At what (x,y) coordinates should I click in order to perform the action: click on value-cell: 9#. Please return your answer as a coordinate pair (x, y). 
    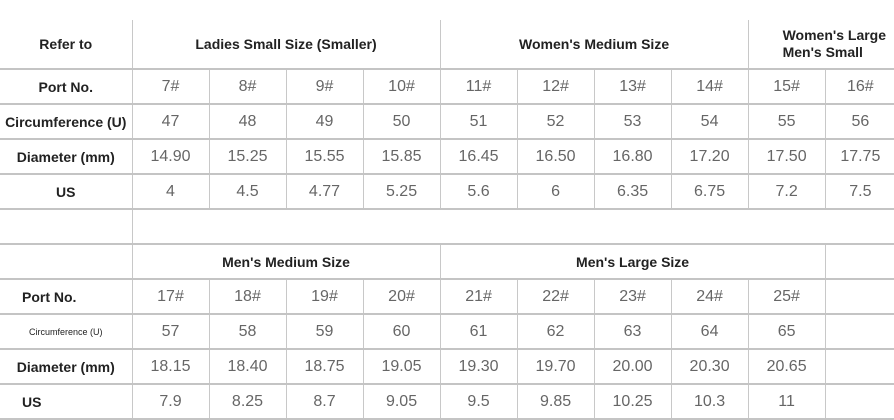
    Looking at the image, I should click on (324, 86).